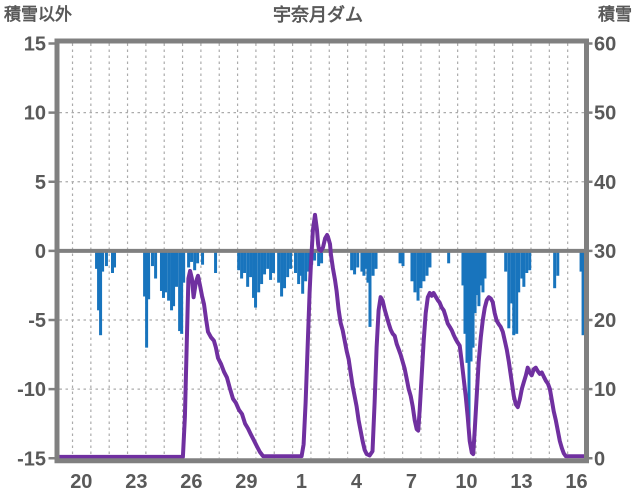 This screenshot has height=501, width=636. What do you see at coordinates (81, 482) in the screenshot?
I see `x-tick-label: 20` at bounding box center [81, 482].